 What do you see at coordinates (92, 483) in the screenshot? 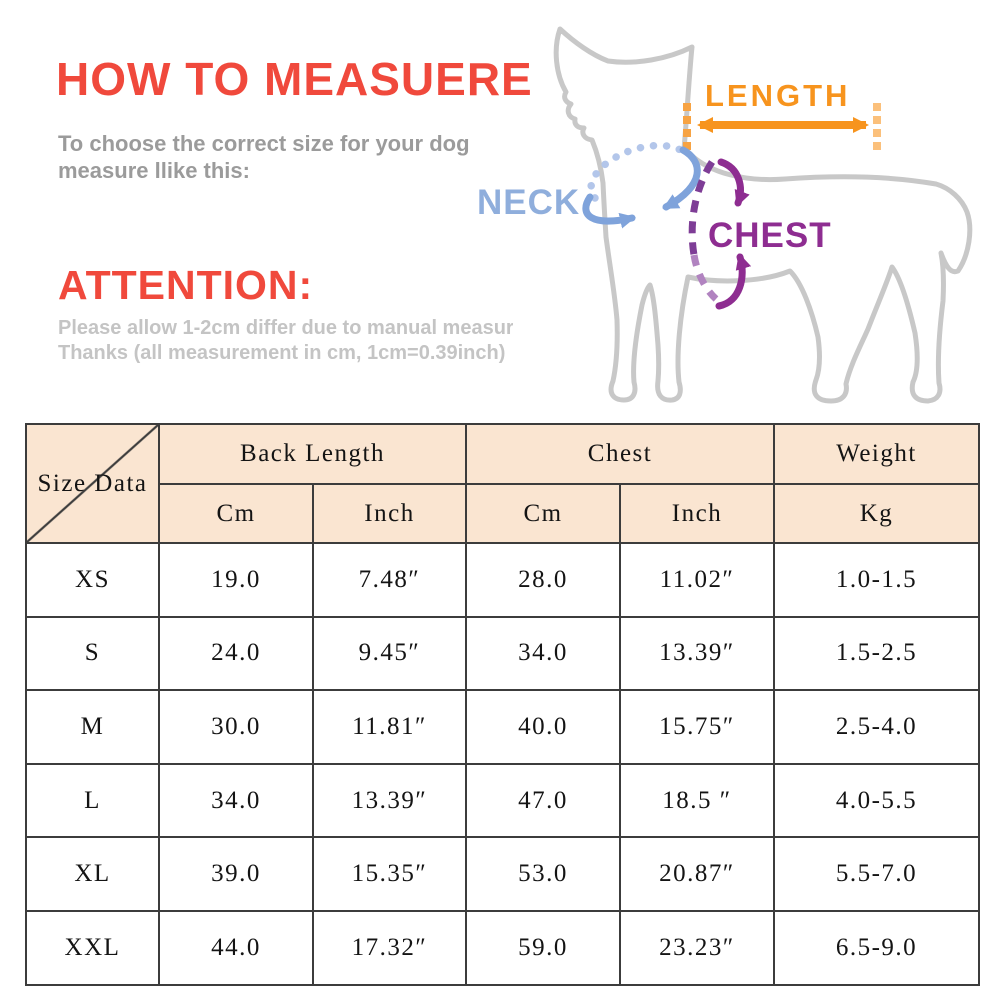
I see `size-data-corner-cell: Size Data` at bounding box center [92, 483].